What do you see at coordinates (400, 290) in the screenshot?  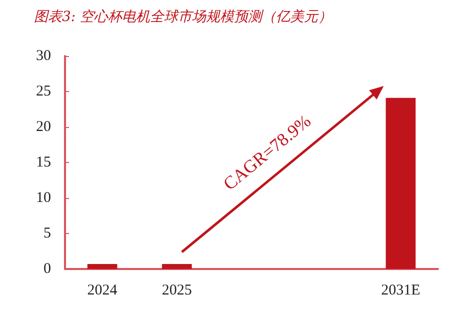 I see `x-tick-label: 2031E` at bounding box center [400, 290].